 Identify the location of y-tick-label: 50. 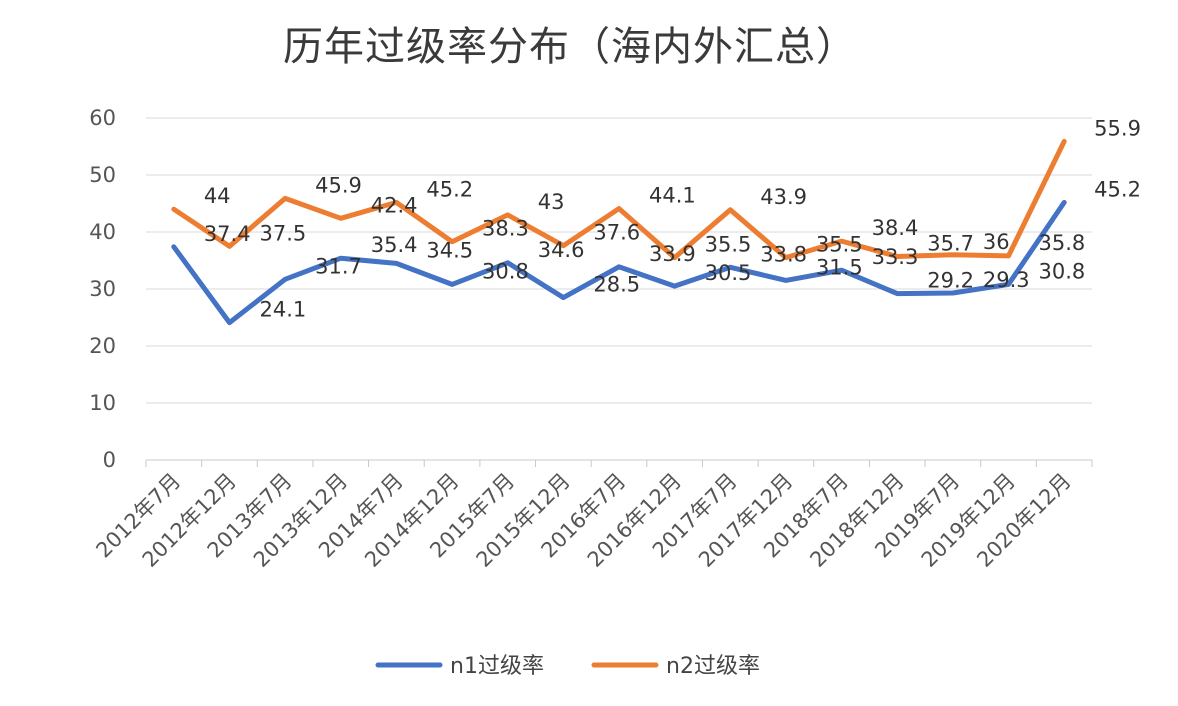
(102, 175).